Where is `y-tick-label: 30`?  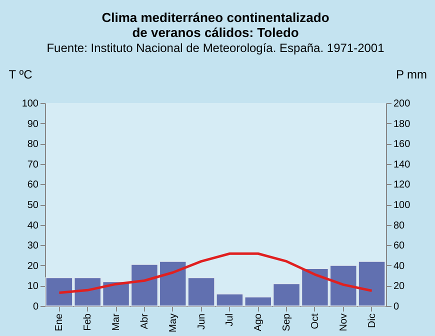 y-tick-label: 30 is located at coordinates (33, 246).